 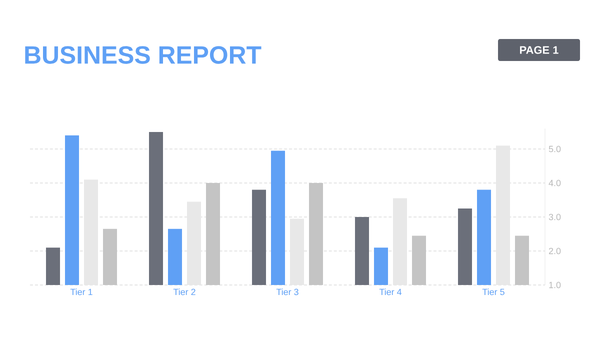 I want to click on x-tick-label: Tier 3, so click(x=287, y=292).